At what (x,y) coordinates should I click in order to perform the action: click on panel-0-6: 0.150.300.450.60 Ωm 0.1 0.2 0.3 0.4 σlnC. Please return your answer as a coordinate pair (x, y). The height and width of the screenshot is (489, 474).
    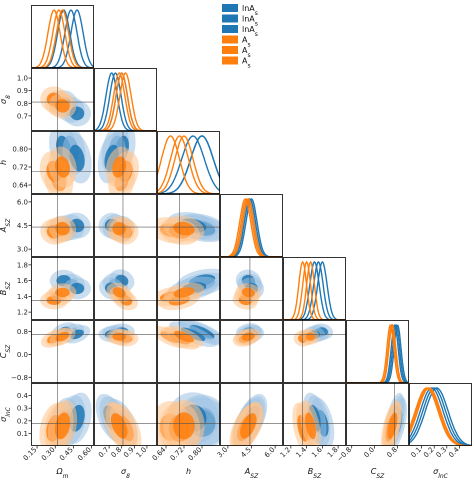
    Looking at the image, I should click on (47, 431).